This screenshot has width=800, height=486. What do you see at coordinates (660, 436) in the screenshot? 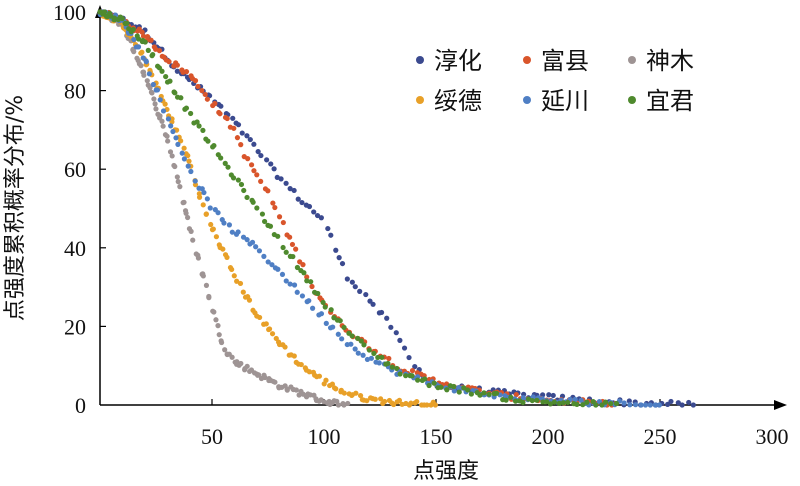
I see `x-tick-label: 250` at bounding box center [660, 436].